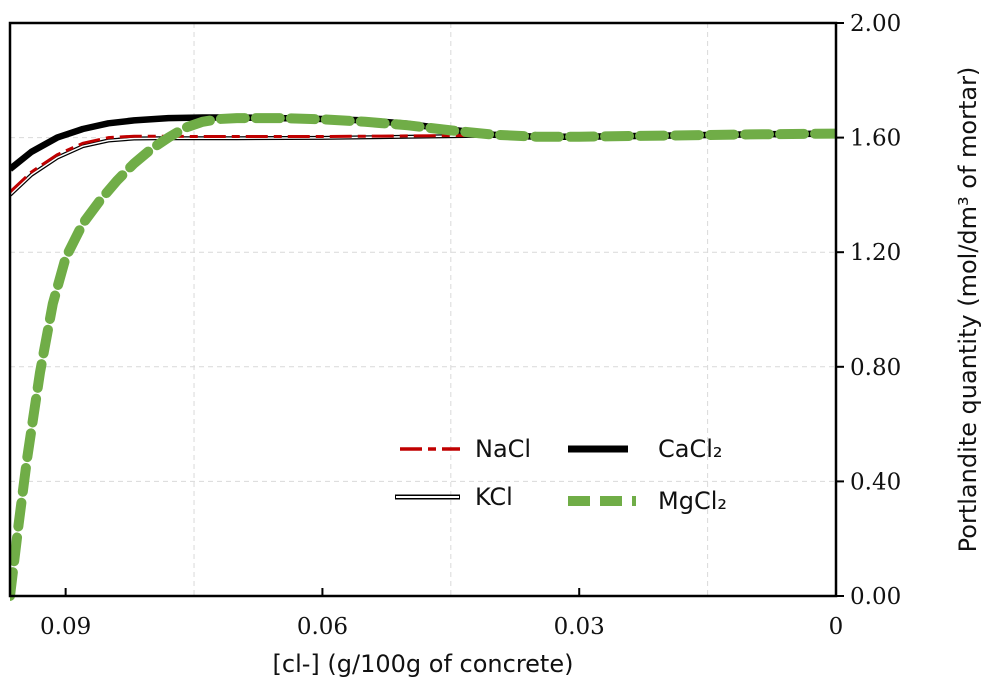 This screenshot has height=687, width=987. Describe the element at coordinates (875, 139) in the screenshot. I see `y-tick-label: 1.60` at that location.